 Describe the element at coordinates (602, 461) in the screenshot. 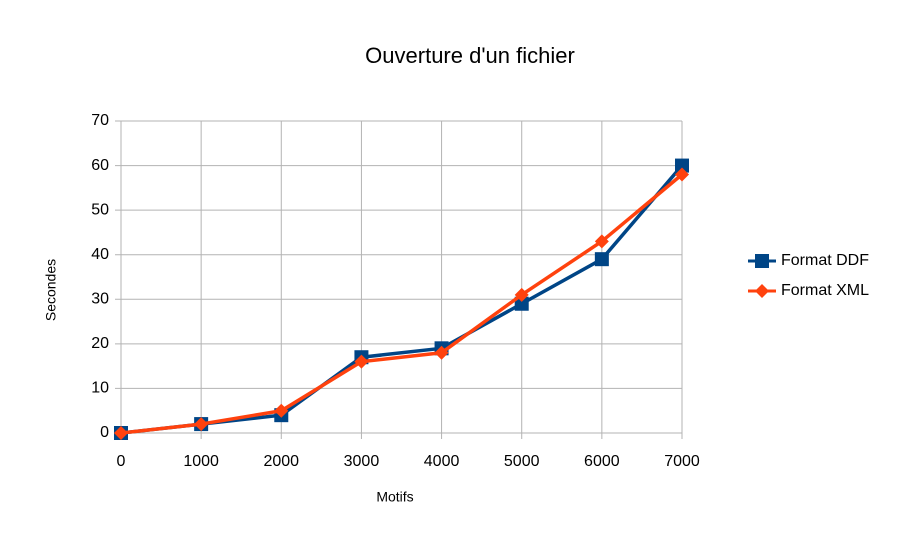

I see `x-tick-label: 6000` at that location.